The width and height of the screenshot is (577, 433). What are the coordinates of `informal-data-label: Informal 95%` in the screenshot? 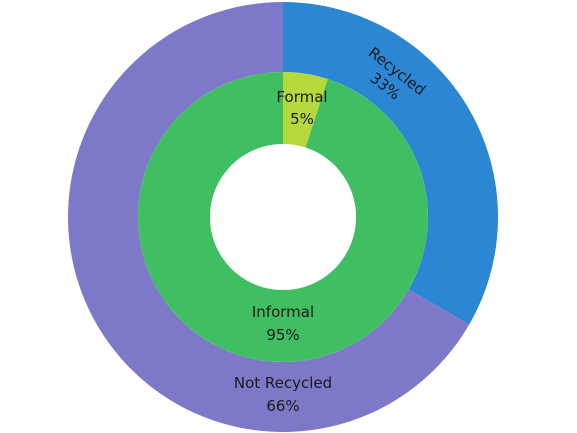 It's located at (283, 323).